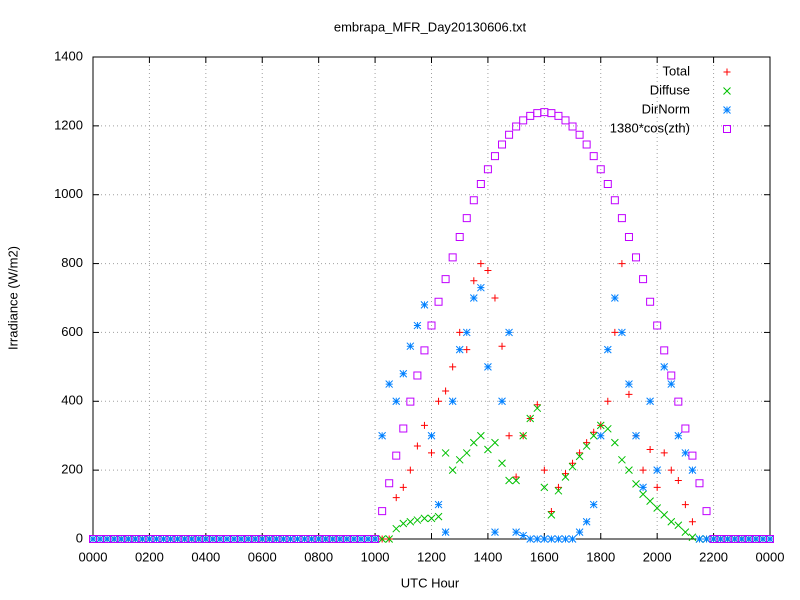 This screenshot has width=800, height=600. I want to click on x-tick-label: 0400, so click(205, 556).